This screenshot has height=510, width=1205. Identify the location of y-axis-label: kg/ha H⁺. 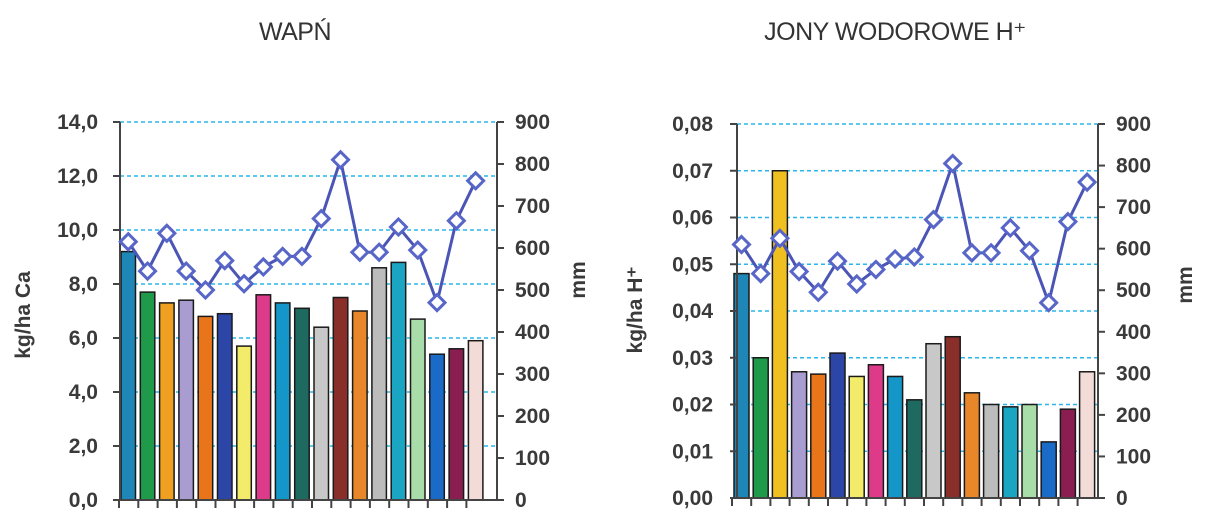
(635, 310).